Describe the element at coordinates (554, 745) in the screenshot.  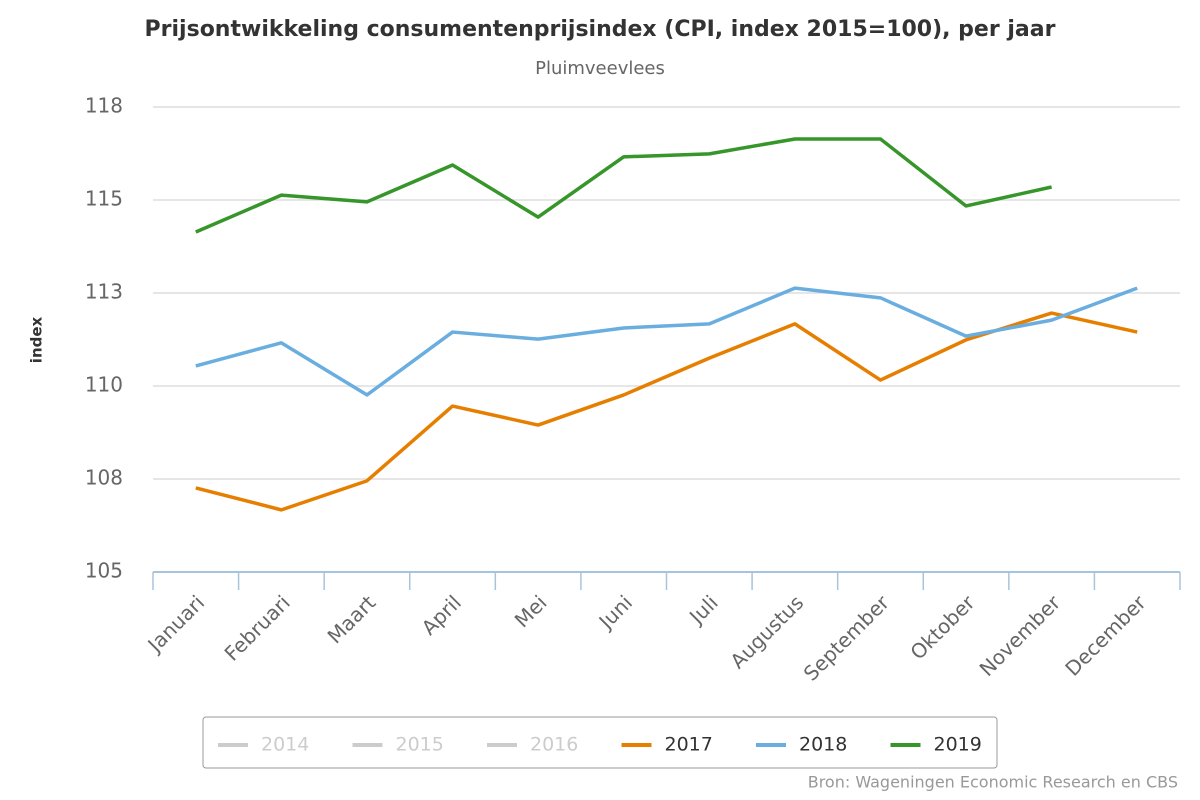
I see `legend-label: 2016` at that location.